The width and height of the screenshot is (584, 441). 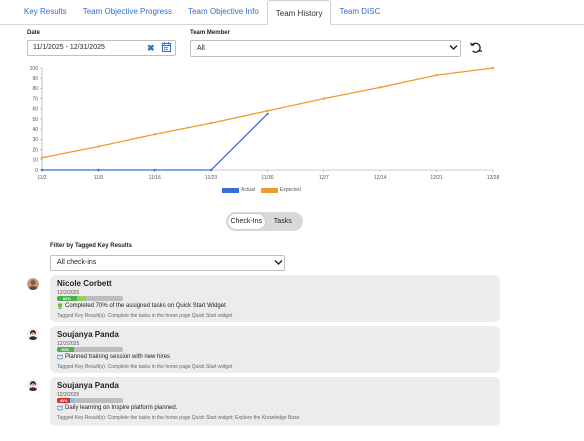 I want to click on tag-filter-label: Filter by Tagged Key Results, so click(x=91, y=246).